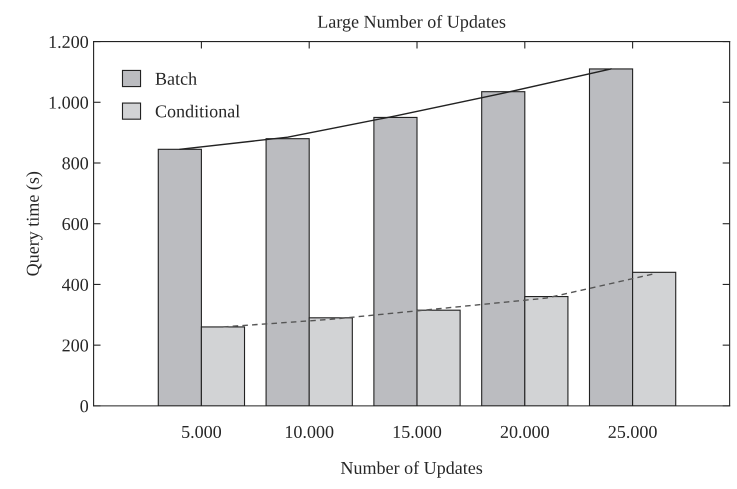 This screenshot has width=737, height=489. Describe the element at coordinates (418, 432) in the screenshot. I see `x-tick-label: 15.000` at that location.